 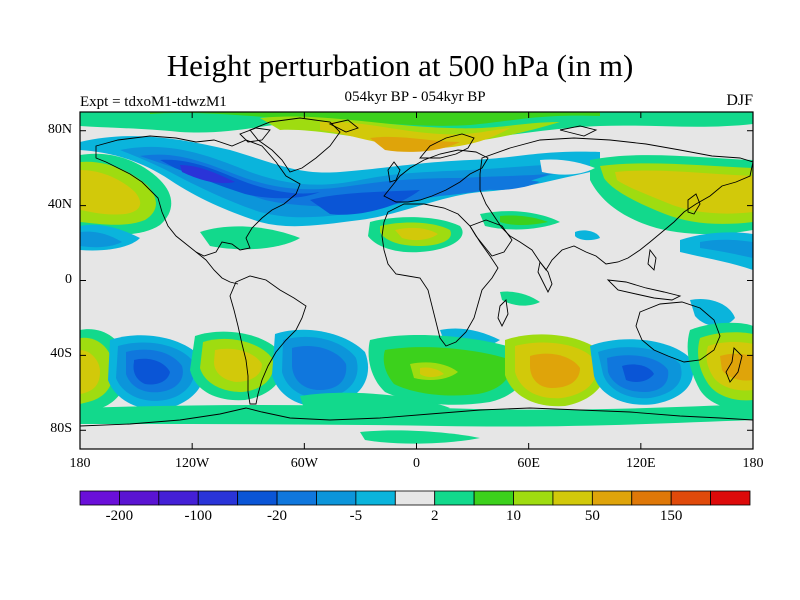 What do you see at coordinates (192, 463) in the screenshot?
I see `x-tick-label: 120W` at bounding box center [192, 463].